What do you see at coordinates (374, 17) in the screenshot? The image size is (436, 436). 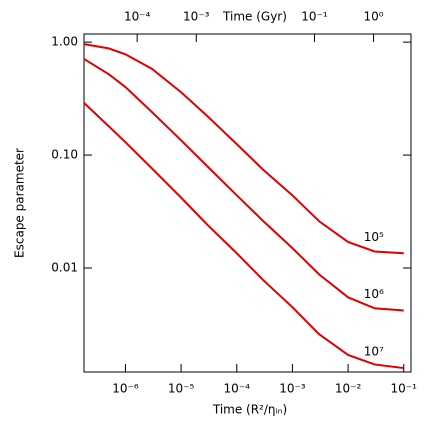 I see `x2-tick-label: 10⁰` at bounding box center [374, 17].